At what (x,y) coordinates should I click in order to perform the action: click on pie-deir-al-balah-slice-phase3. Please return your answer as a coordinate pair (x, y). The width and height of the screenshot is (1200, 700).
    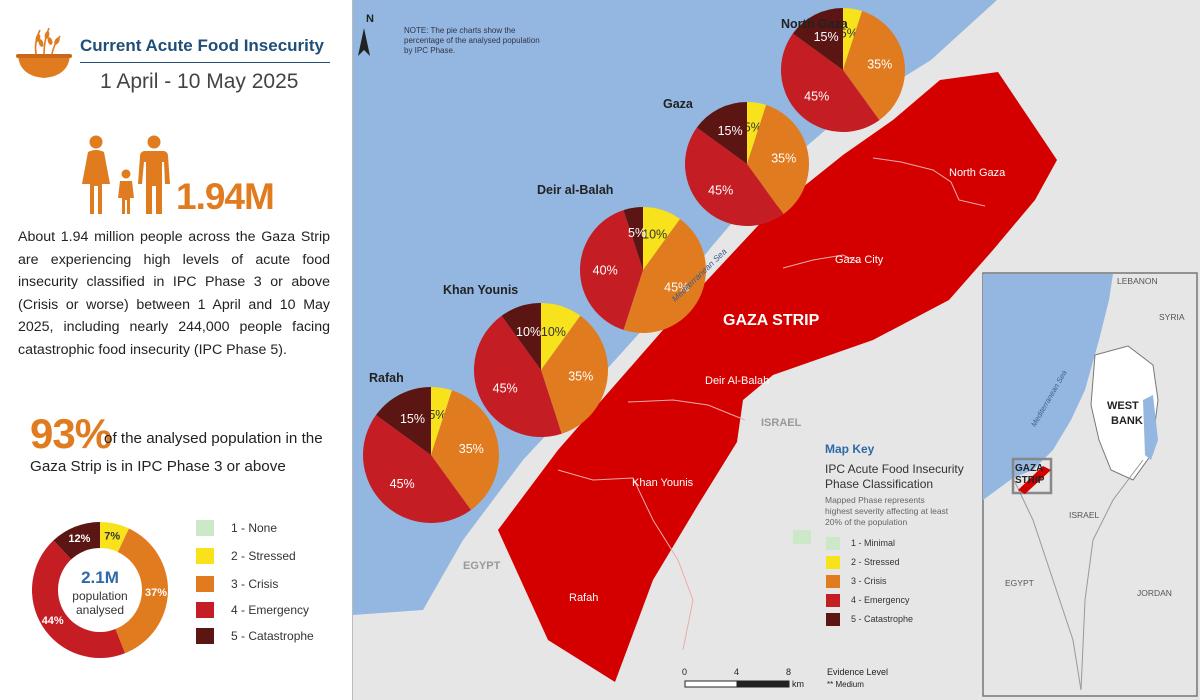
    Looking at the image, I should click on (664, 276).